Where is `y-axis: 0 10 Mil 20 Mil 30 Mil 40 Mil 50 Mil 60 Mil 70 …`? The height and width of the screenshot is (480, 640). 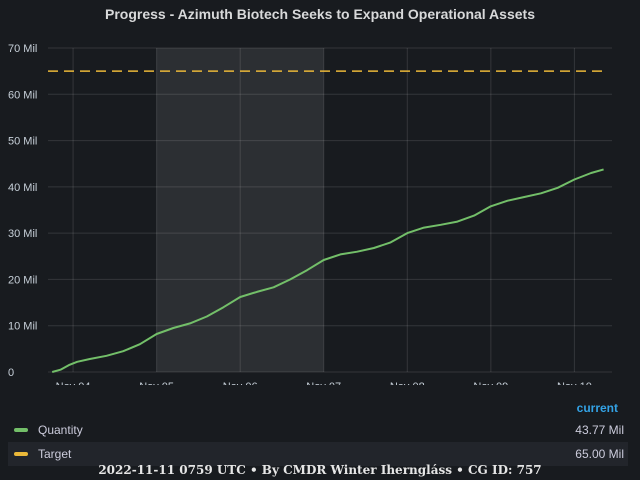 y-axis: 0 10 Mil 20 Mil 30 Mil 40 Mil 50 Mil 60 Mil 70 … is located at coordinates (22, 211).